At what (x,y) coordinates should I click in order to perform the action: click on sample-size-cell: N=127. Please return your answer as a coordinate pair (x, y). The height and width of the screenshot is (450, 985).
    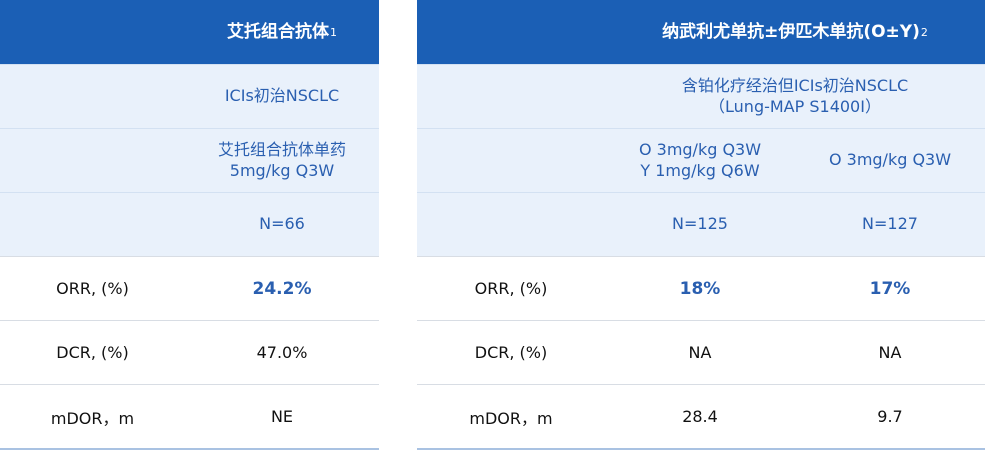
    Looking at the image, I should click on (890, 224).